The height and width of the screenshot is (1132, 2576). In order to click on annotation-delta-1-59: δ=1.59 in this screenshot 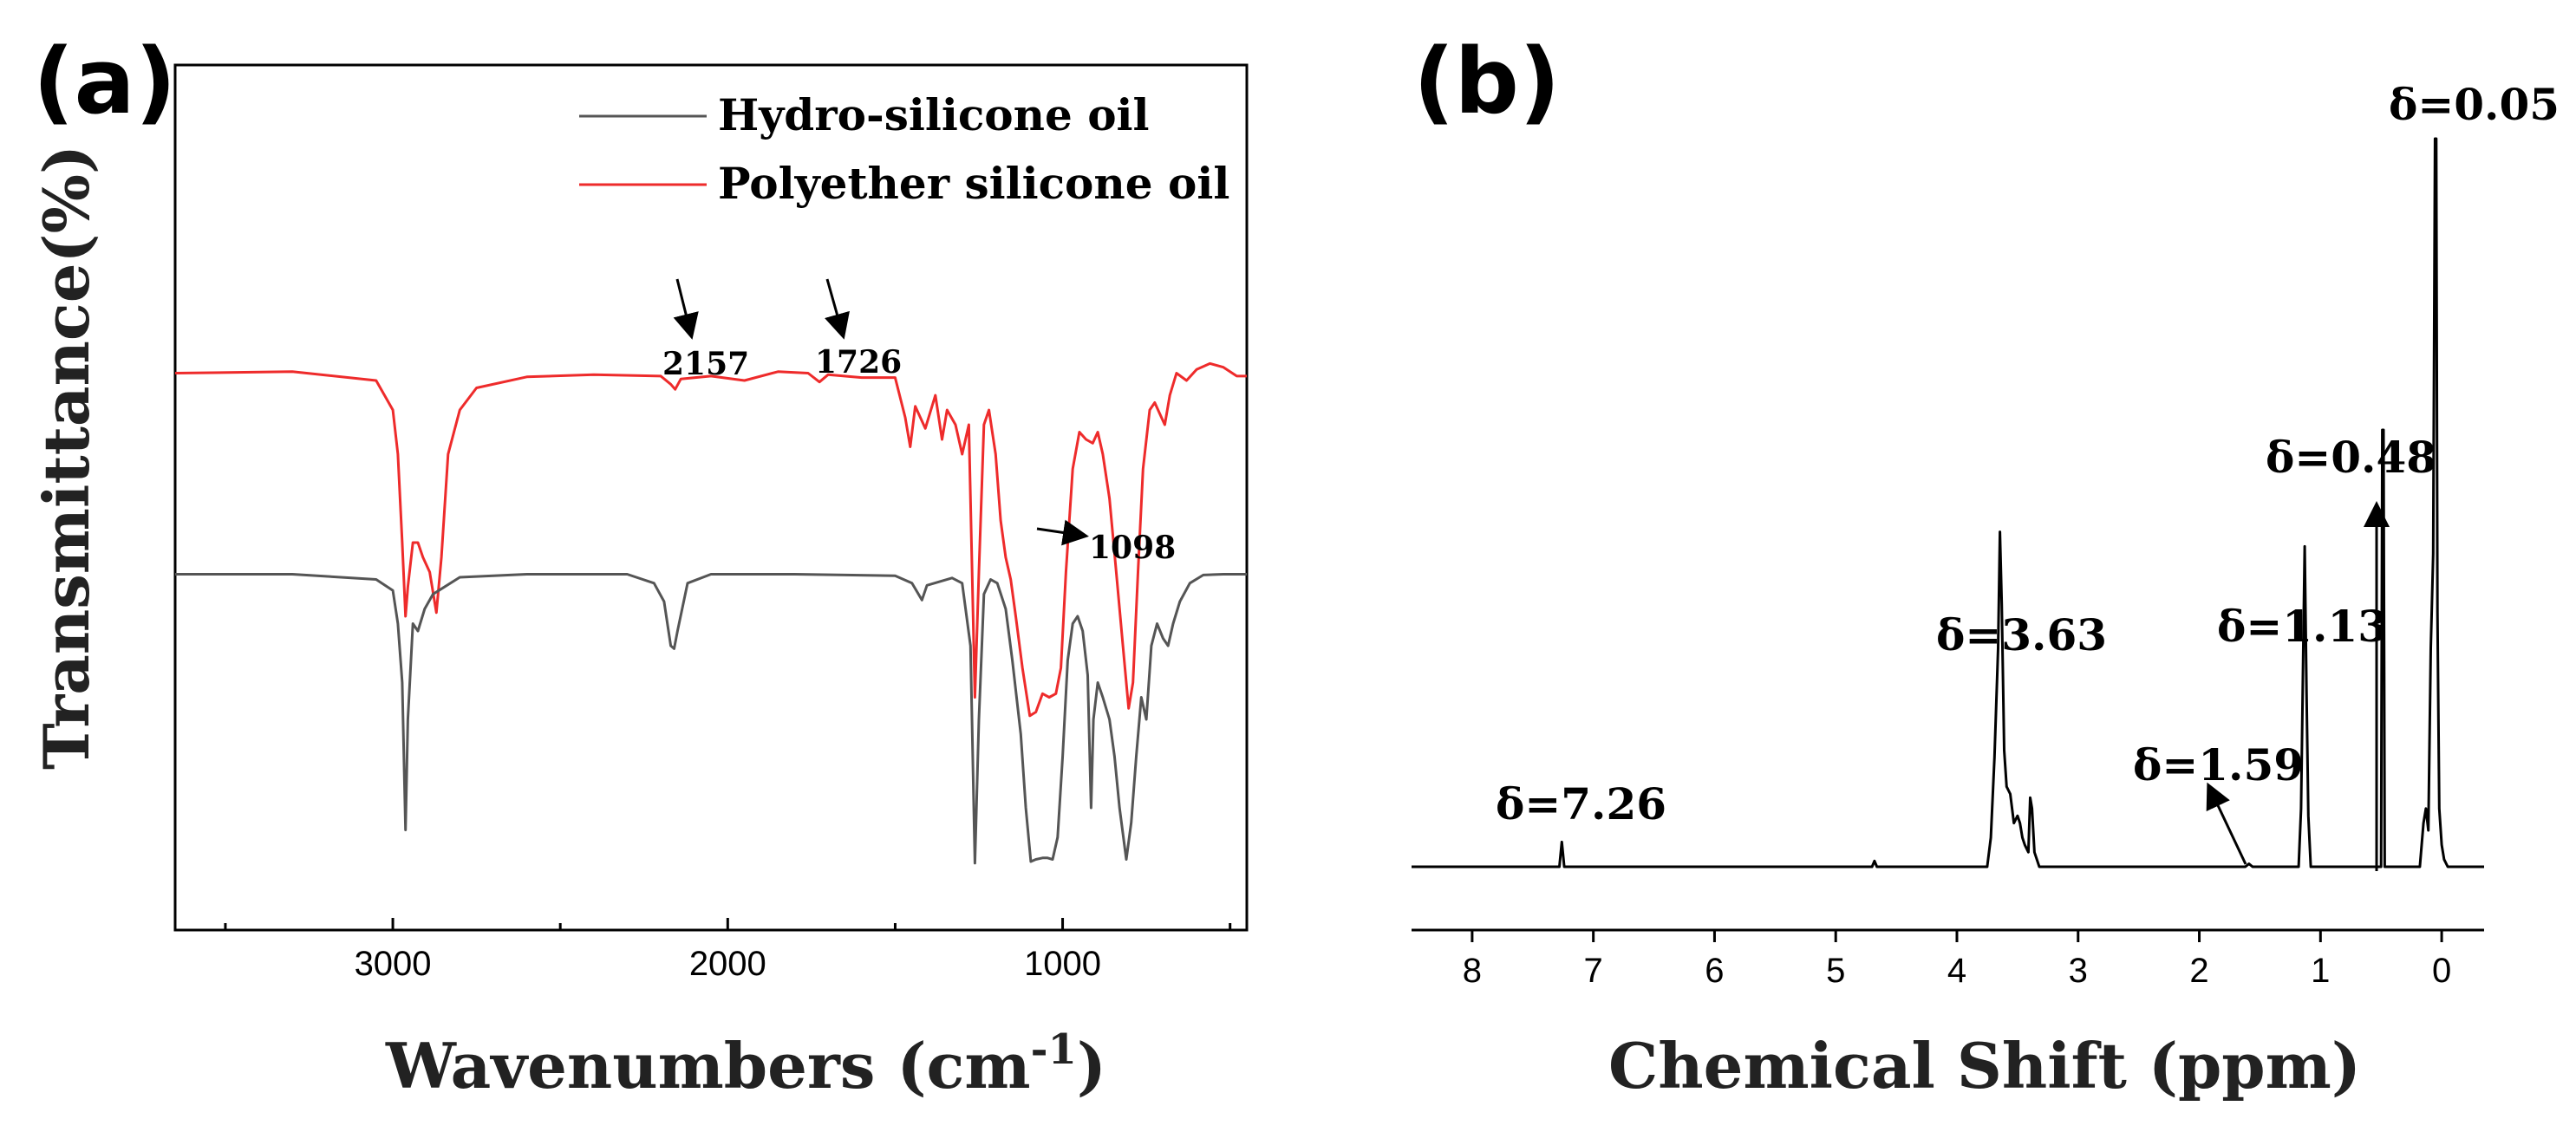, I will do `click(2219, 764)`.